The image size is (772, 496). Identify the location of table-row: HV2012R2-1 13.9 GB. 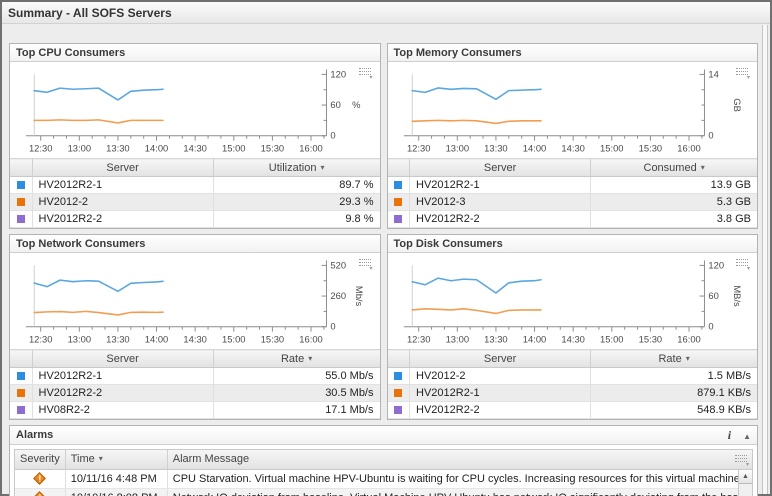
(572, 185).